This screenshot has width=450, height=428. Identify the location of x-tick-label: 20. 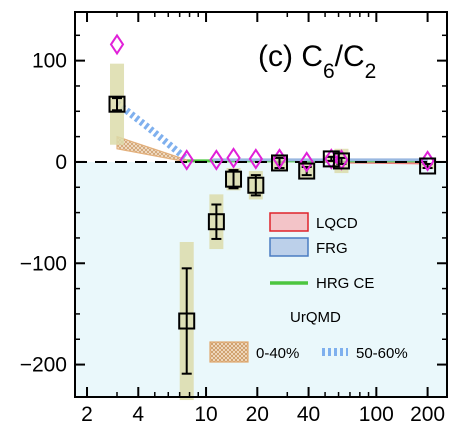
(257, 414).